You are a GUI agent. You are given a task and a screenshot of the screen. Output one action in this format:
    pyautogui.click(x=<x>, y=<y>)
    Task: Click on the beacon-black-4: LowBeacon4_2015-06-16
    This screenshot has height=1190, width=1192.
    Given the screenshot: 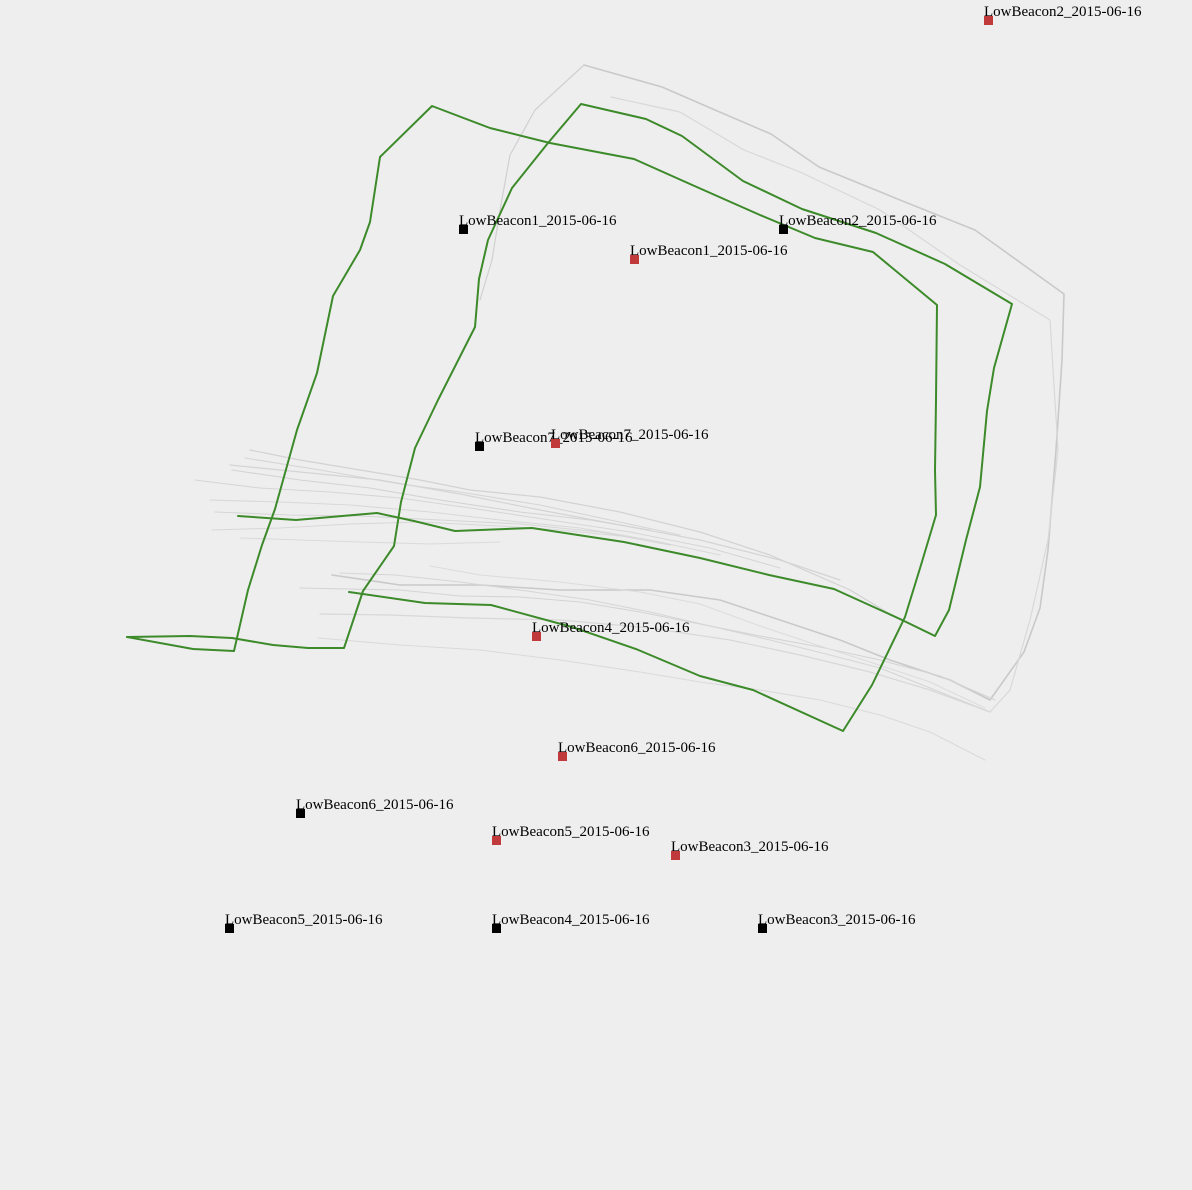 What is the action you would take?
    pyautogui.click(x=571, y=922)
    